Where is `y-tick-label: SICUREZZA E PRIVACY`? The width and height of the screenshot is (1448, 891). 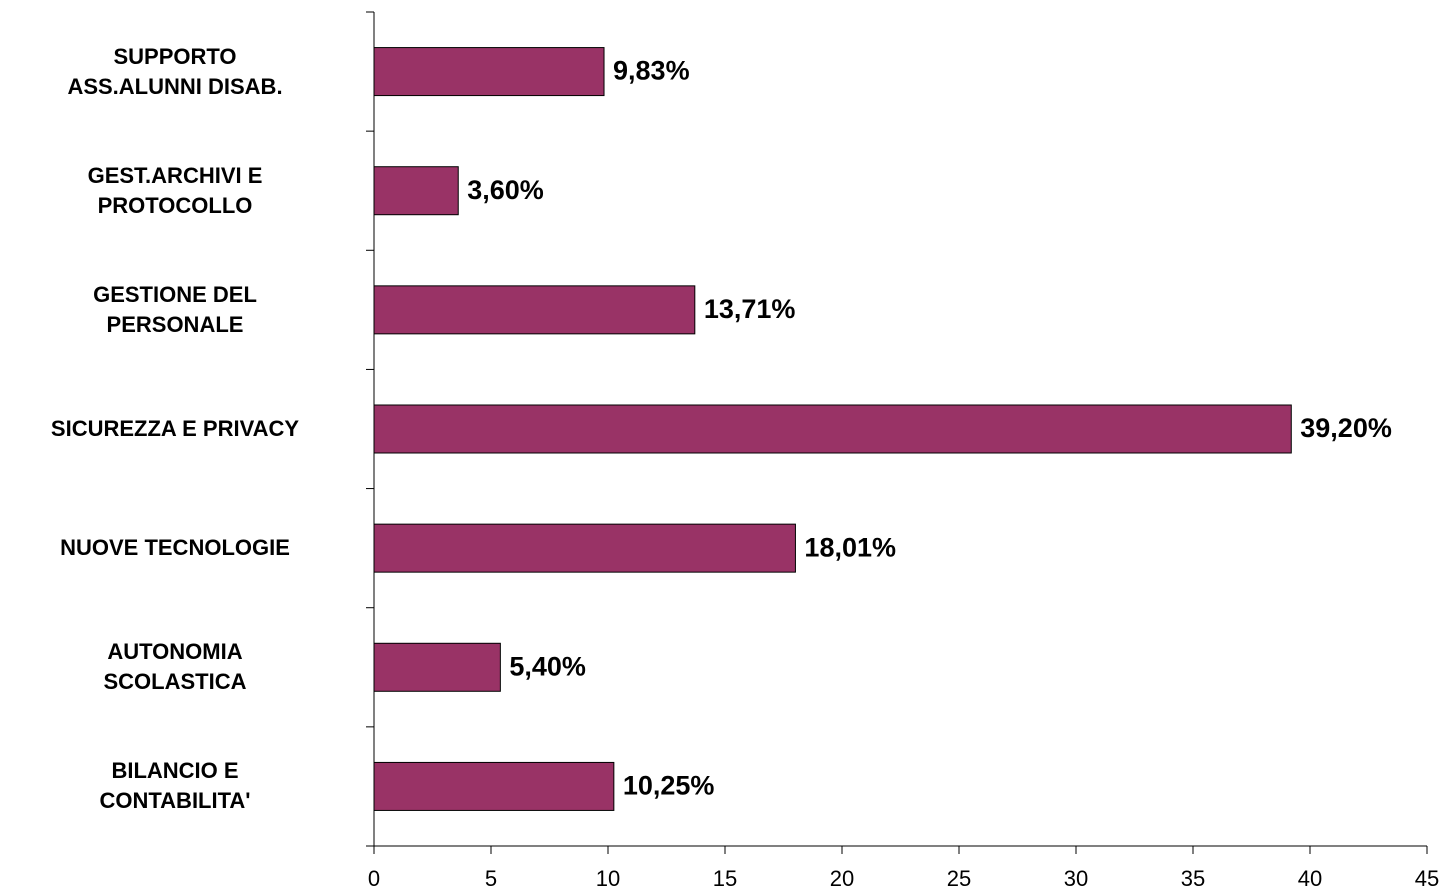
y-tick-label: SICUREZZA E PRIVACY is located at coordinates (175, 428).